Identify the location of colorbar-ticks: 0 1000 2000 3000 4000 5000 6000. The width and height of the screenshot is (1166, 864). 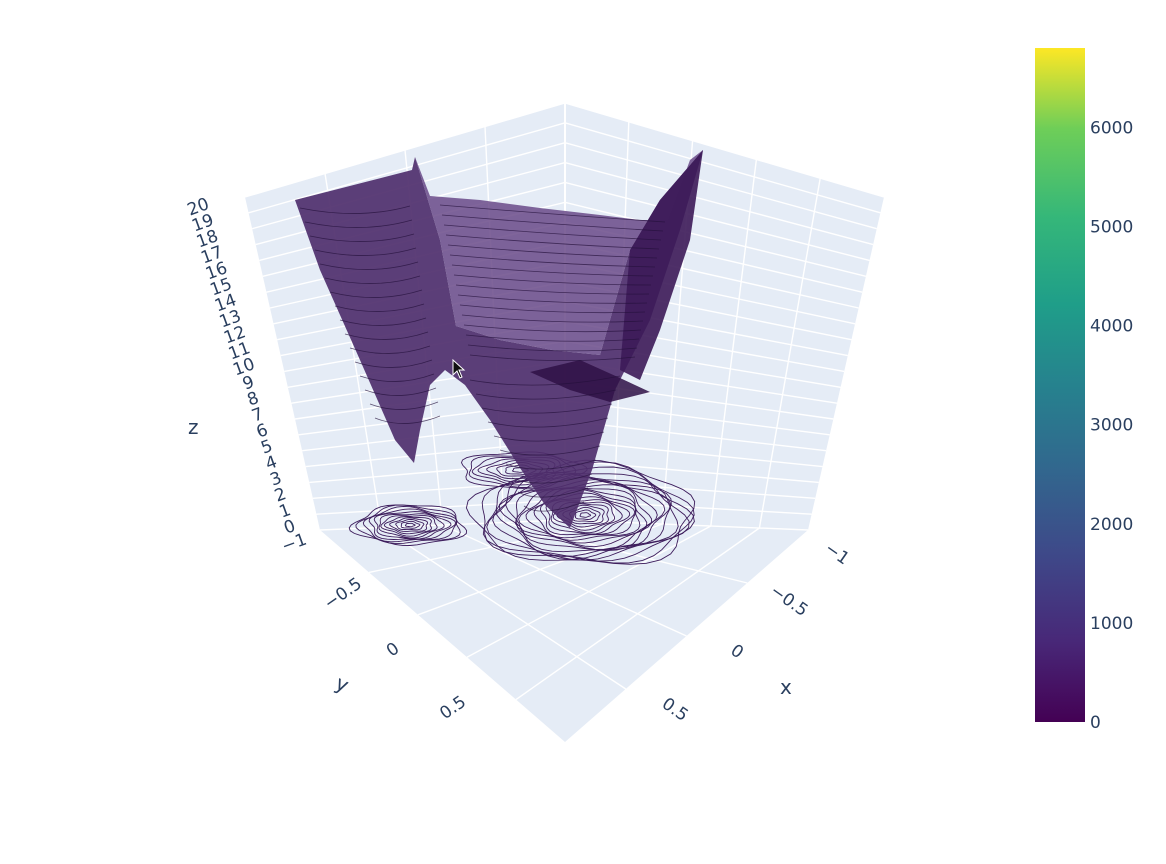
(1111, 425).